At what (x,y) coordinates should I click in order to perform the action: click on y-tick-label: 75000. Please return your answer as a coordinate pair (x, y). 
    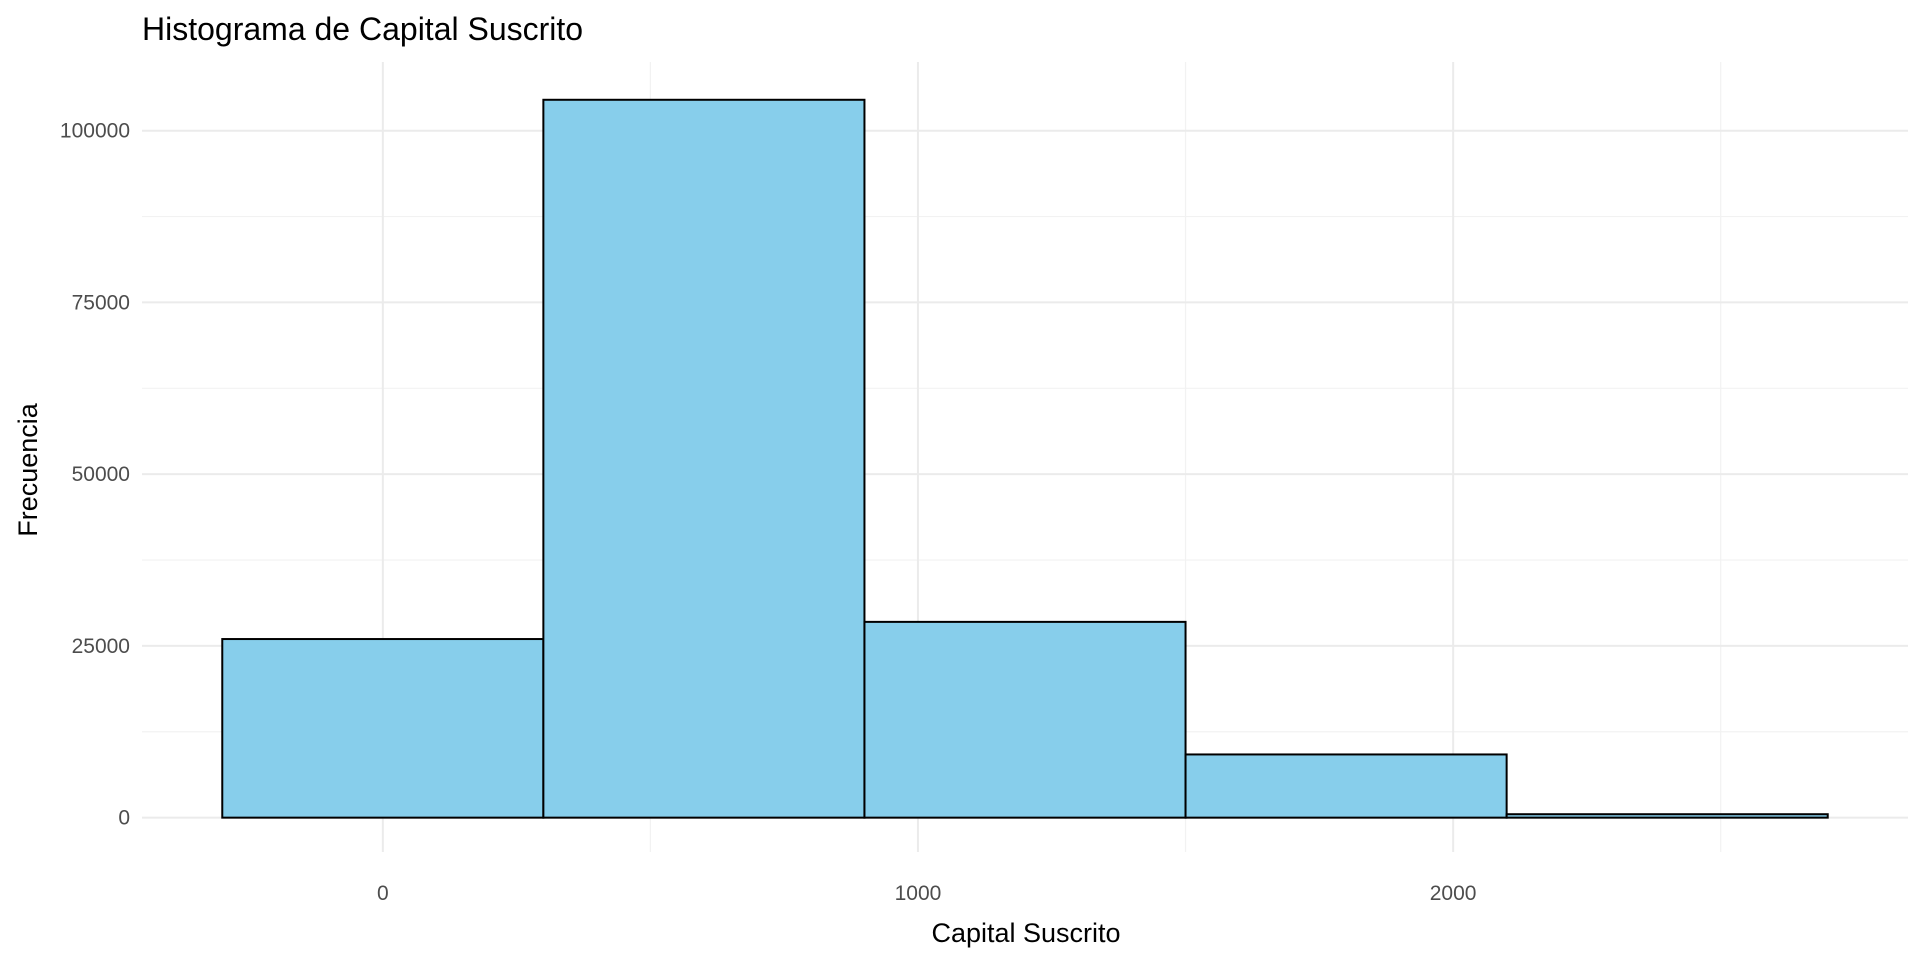
    Looking at the image, I should click on (101, 302).